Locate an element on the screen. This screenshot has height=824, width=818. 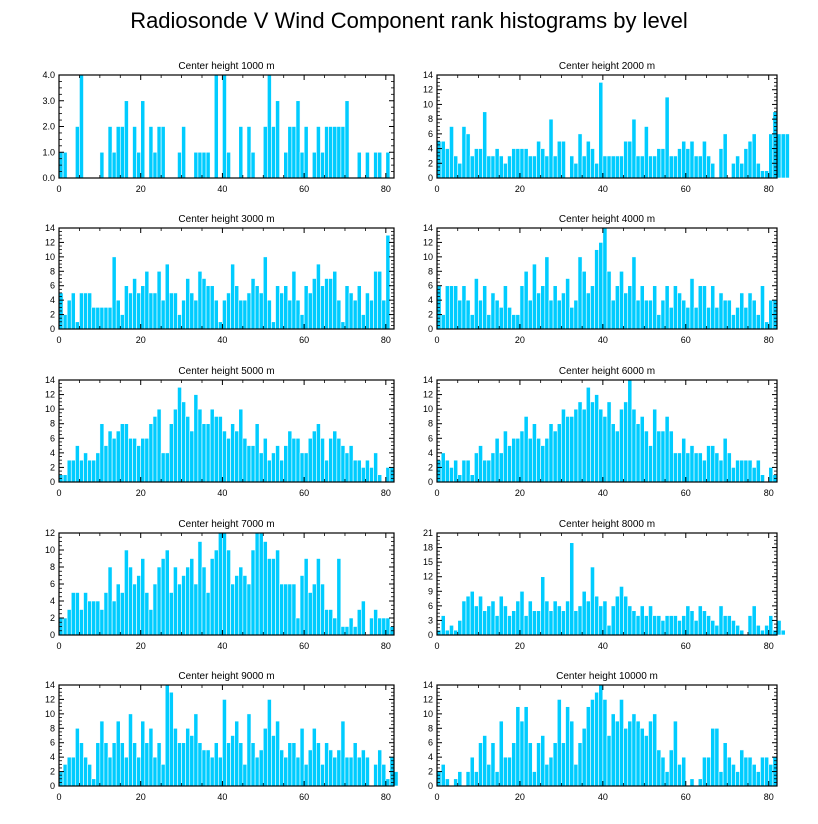
y-tick-label: 12 is located at coordinates (50, 533).